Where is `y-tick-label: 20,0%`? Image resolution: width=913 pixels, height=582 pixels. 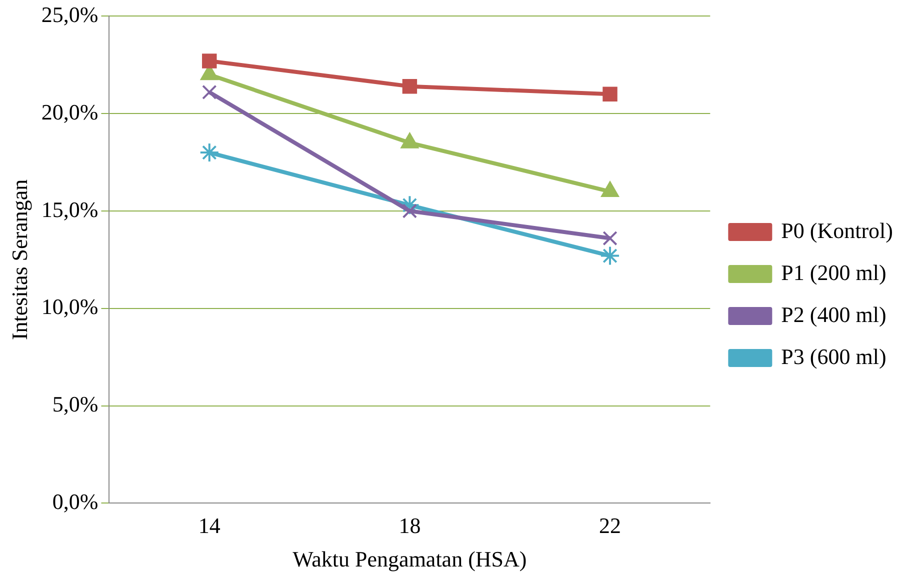 y-tick-label: 20,0% is located at coordinates (69, 111).